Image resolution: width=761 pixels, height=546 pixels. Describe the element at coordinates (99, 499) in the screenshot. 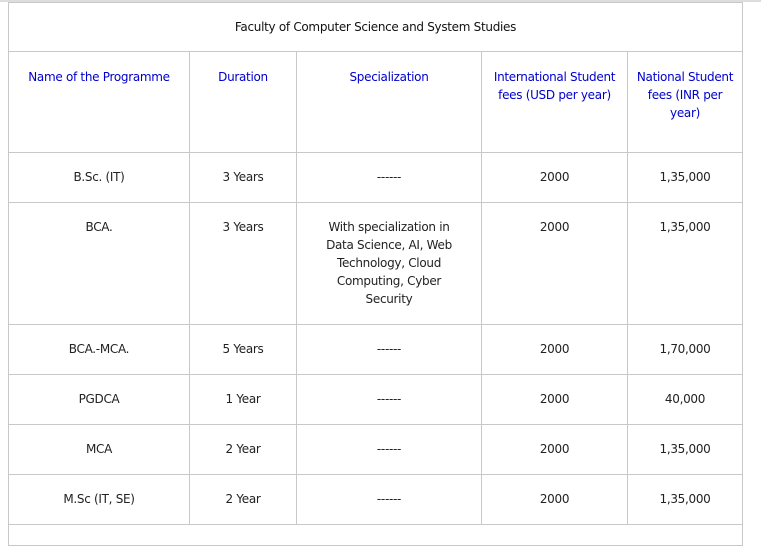

I see `cell-programme: M.Sc (IT, SE)` at that location.